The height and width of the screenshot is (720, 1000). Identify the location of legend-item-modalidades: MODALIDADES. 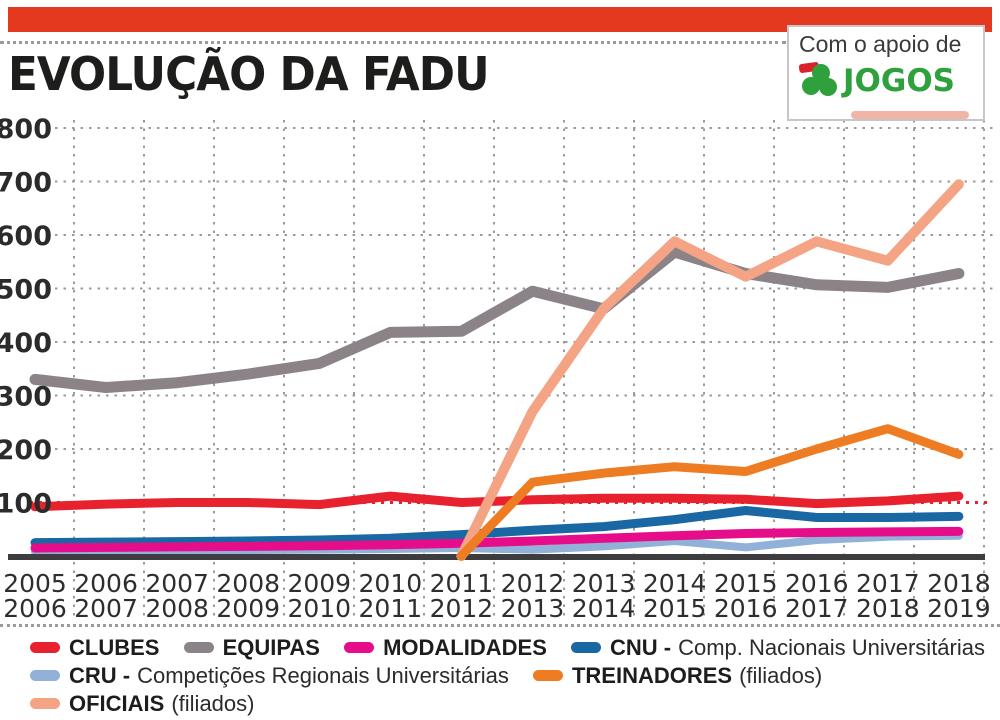
(445, 648).